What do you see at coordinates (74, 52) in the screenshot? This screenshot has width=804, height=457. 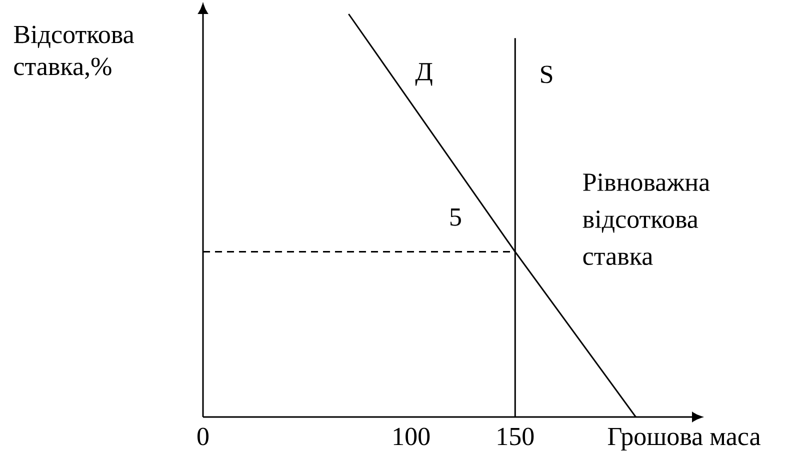 I see `y-axis-title: Відсоткова ставка,%` at bounding box center [74, 52].